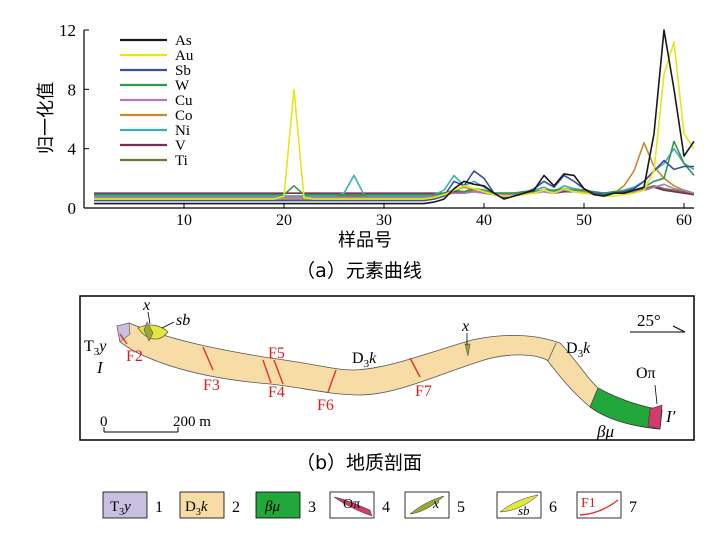 The image size is (718, 540). Describe the element at coordinates (184, 116) in the screenshot. I see `legend-label-co: Co` at that location.